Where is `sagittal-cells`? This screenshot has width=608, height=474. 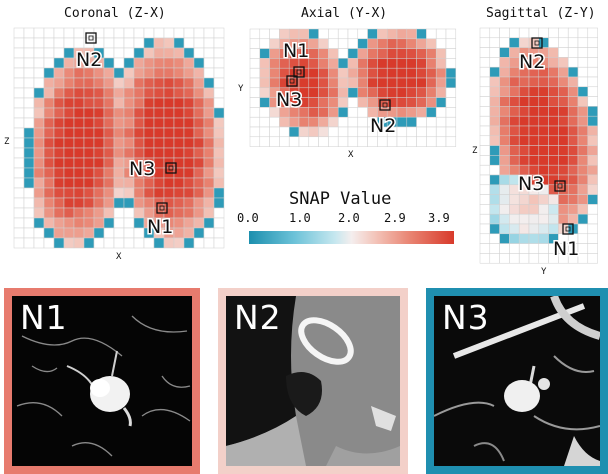
sagittal-cells is located at coordinates (538, 145).